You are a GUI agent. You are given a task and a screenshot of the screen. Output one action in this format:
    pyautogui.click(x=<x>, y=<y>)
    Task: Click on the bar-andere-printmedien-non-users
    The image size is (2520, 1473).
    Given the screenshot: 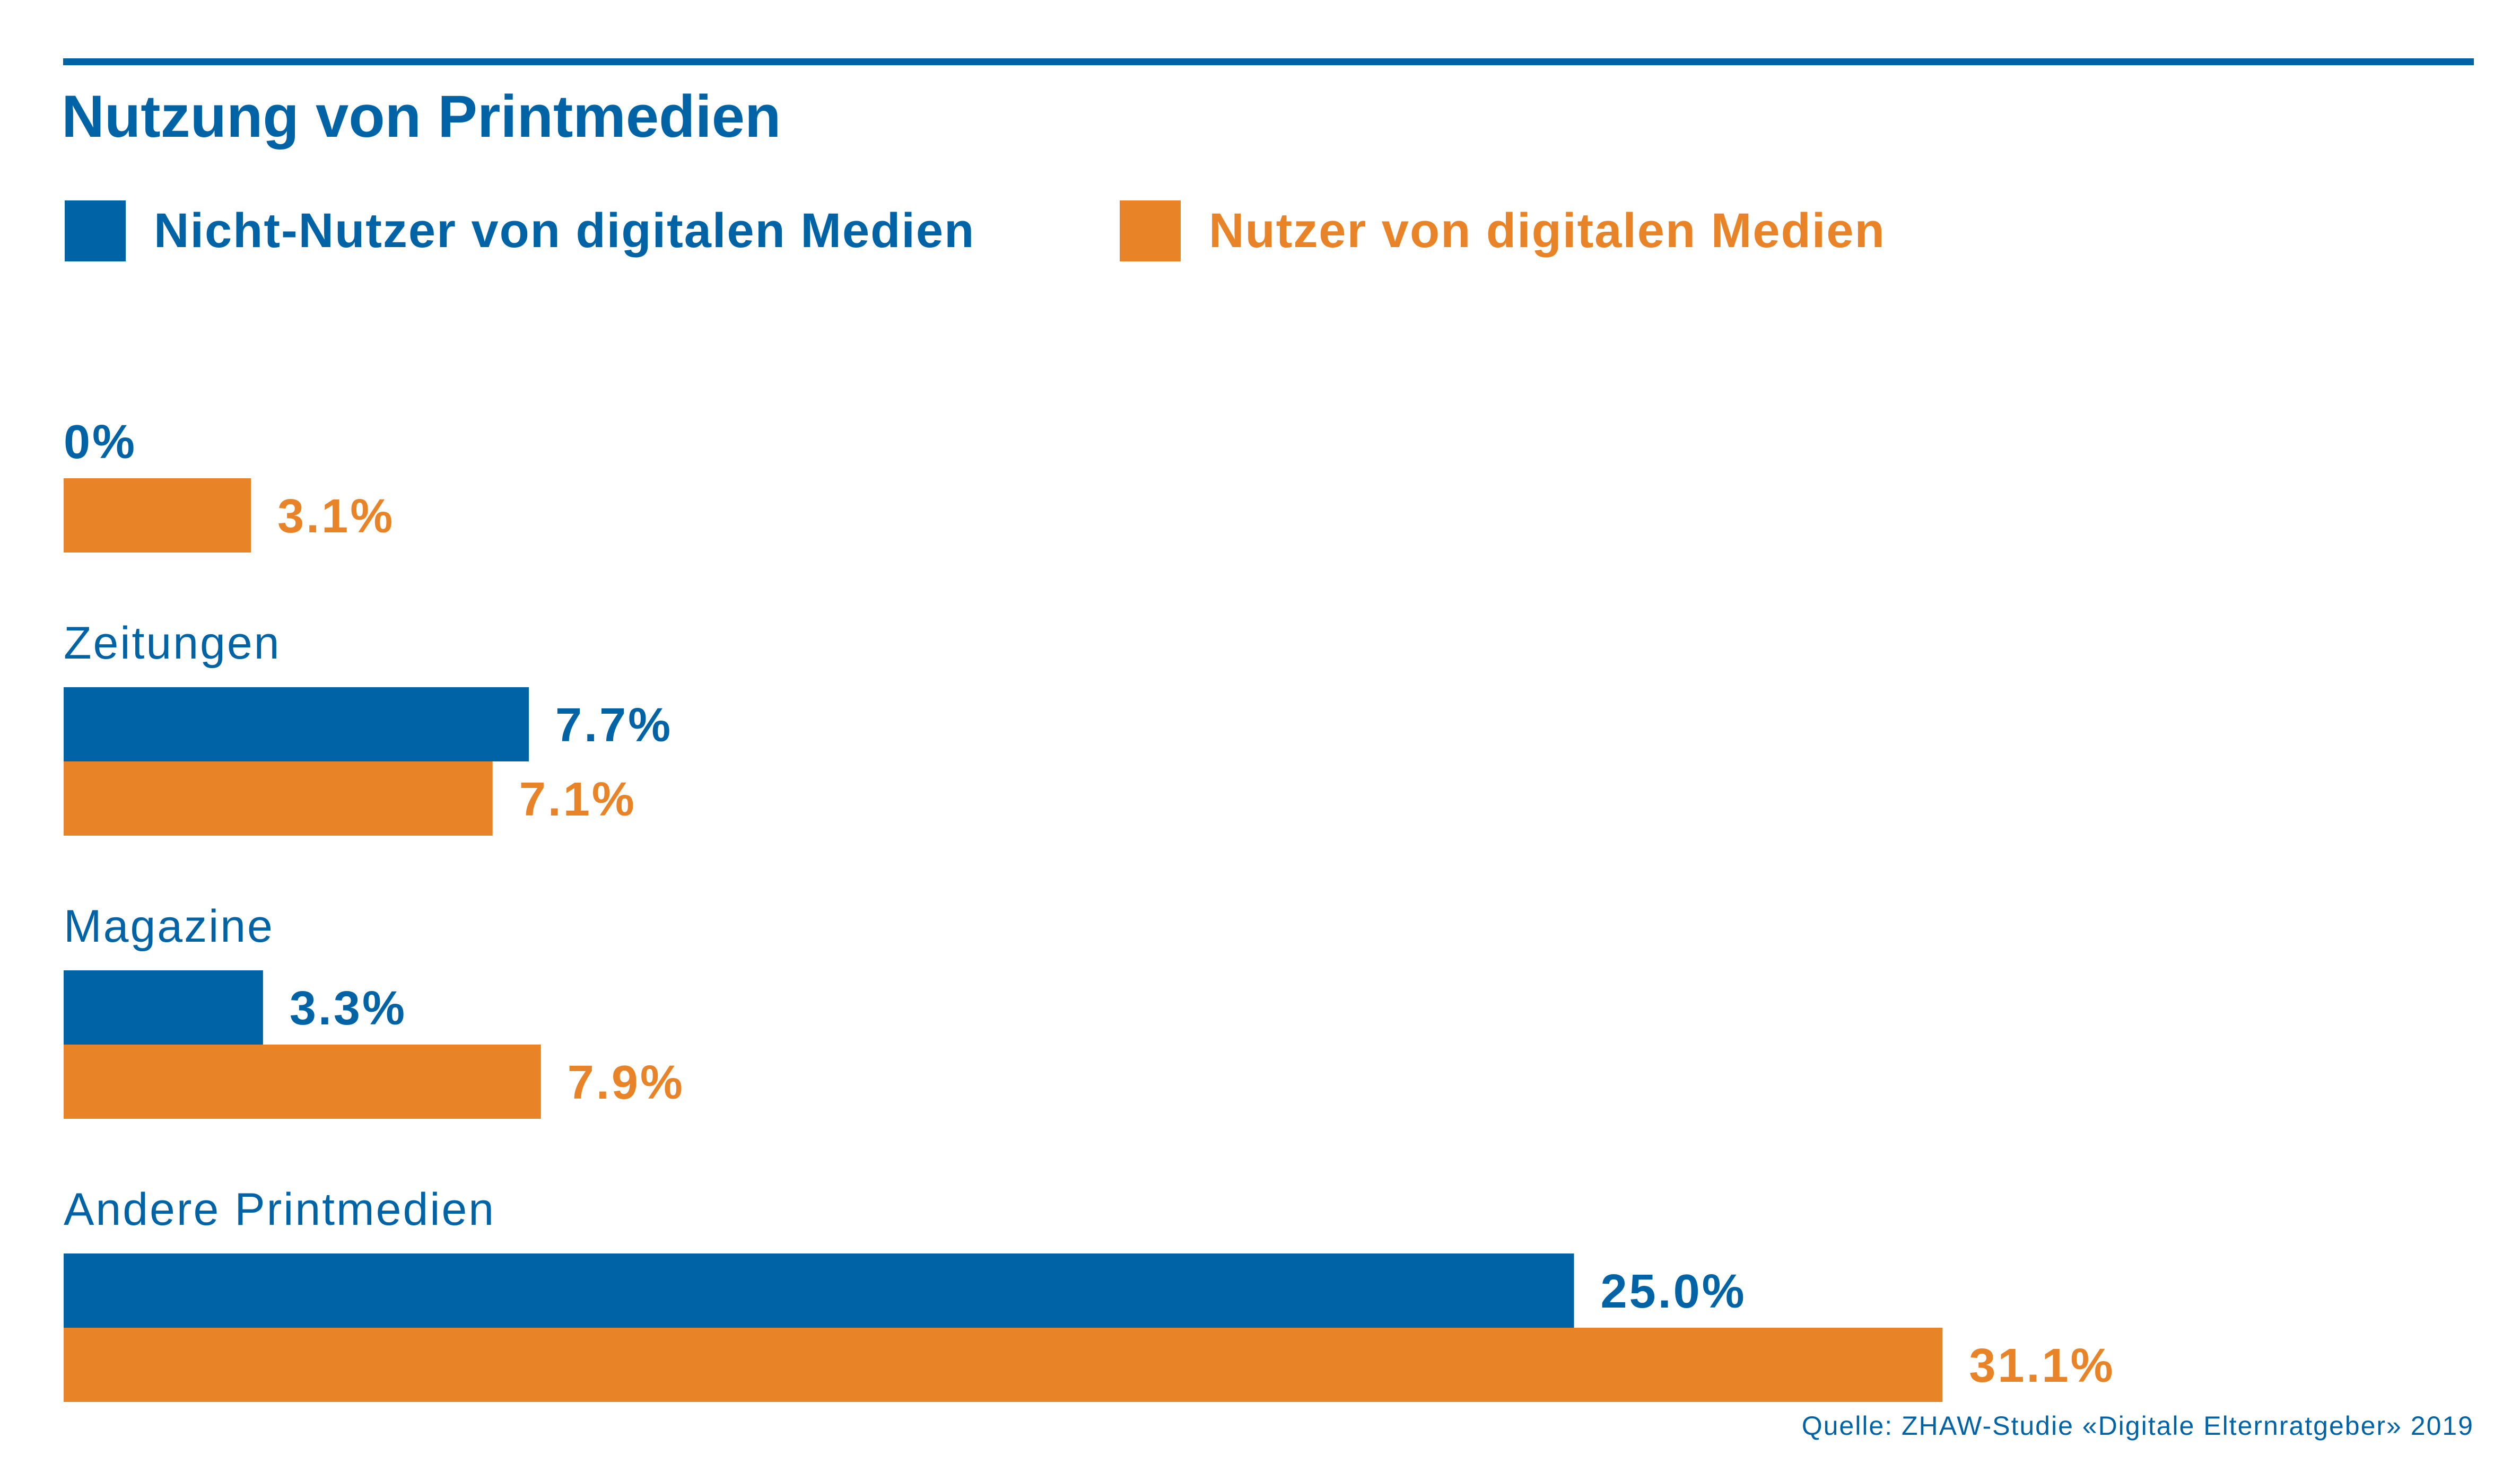 What is the action you would take?
    pyautogui.click(x=163, y=1007)
    